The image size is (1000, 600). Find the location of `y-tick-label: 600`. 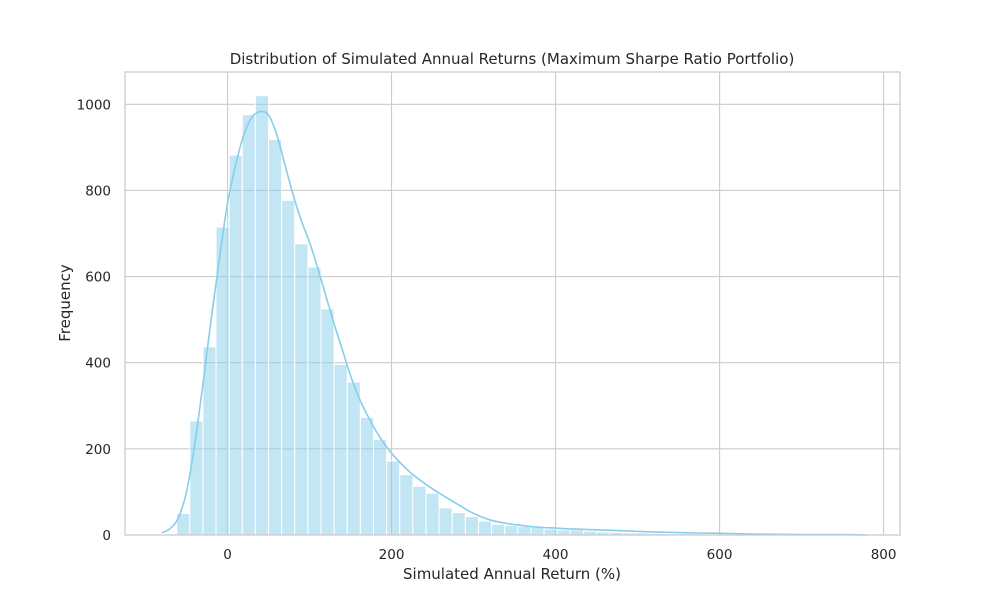

y-tick-label: 600 is located at coordinates (98, 278).